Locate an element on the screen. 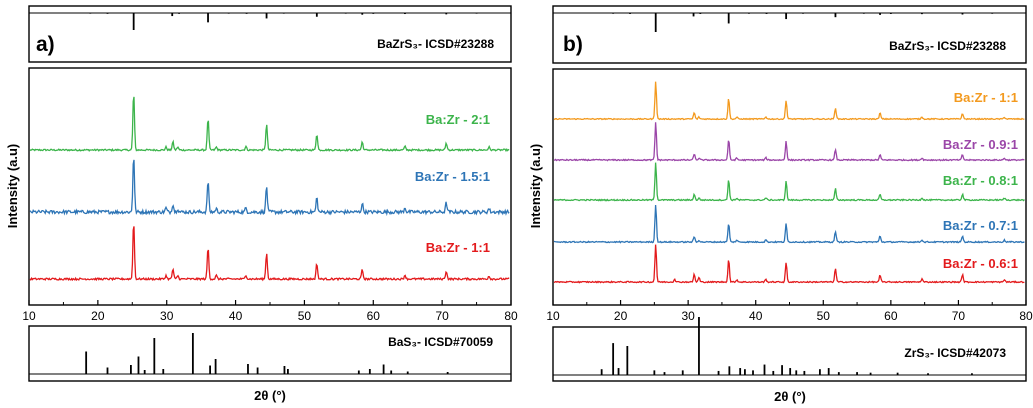  series-label: Ba:Zr - 1.5:1 is located at coordinates (452, 176).